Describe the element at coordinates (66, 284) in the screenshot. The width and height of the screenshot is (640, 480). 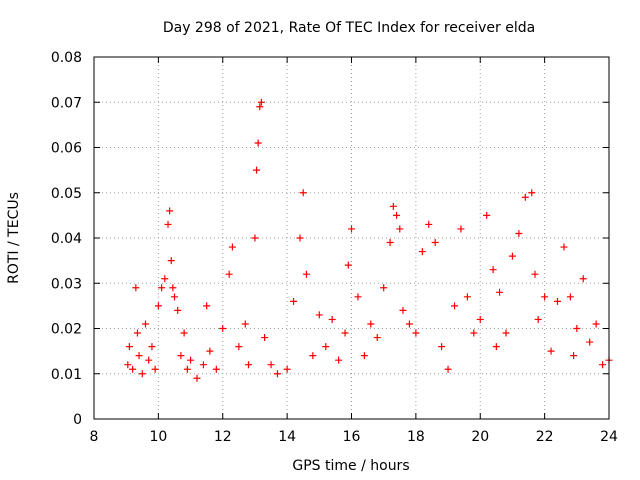
I see `y-tick-label: 0.03` at that location.